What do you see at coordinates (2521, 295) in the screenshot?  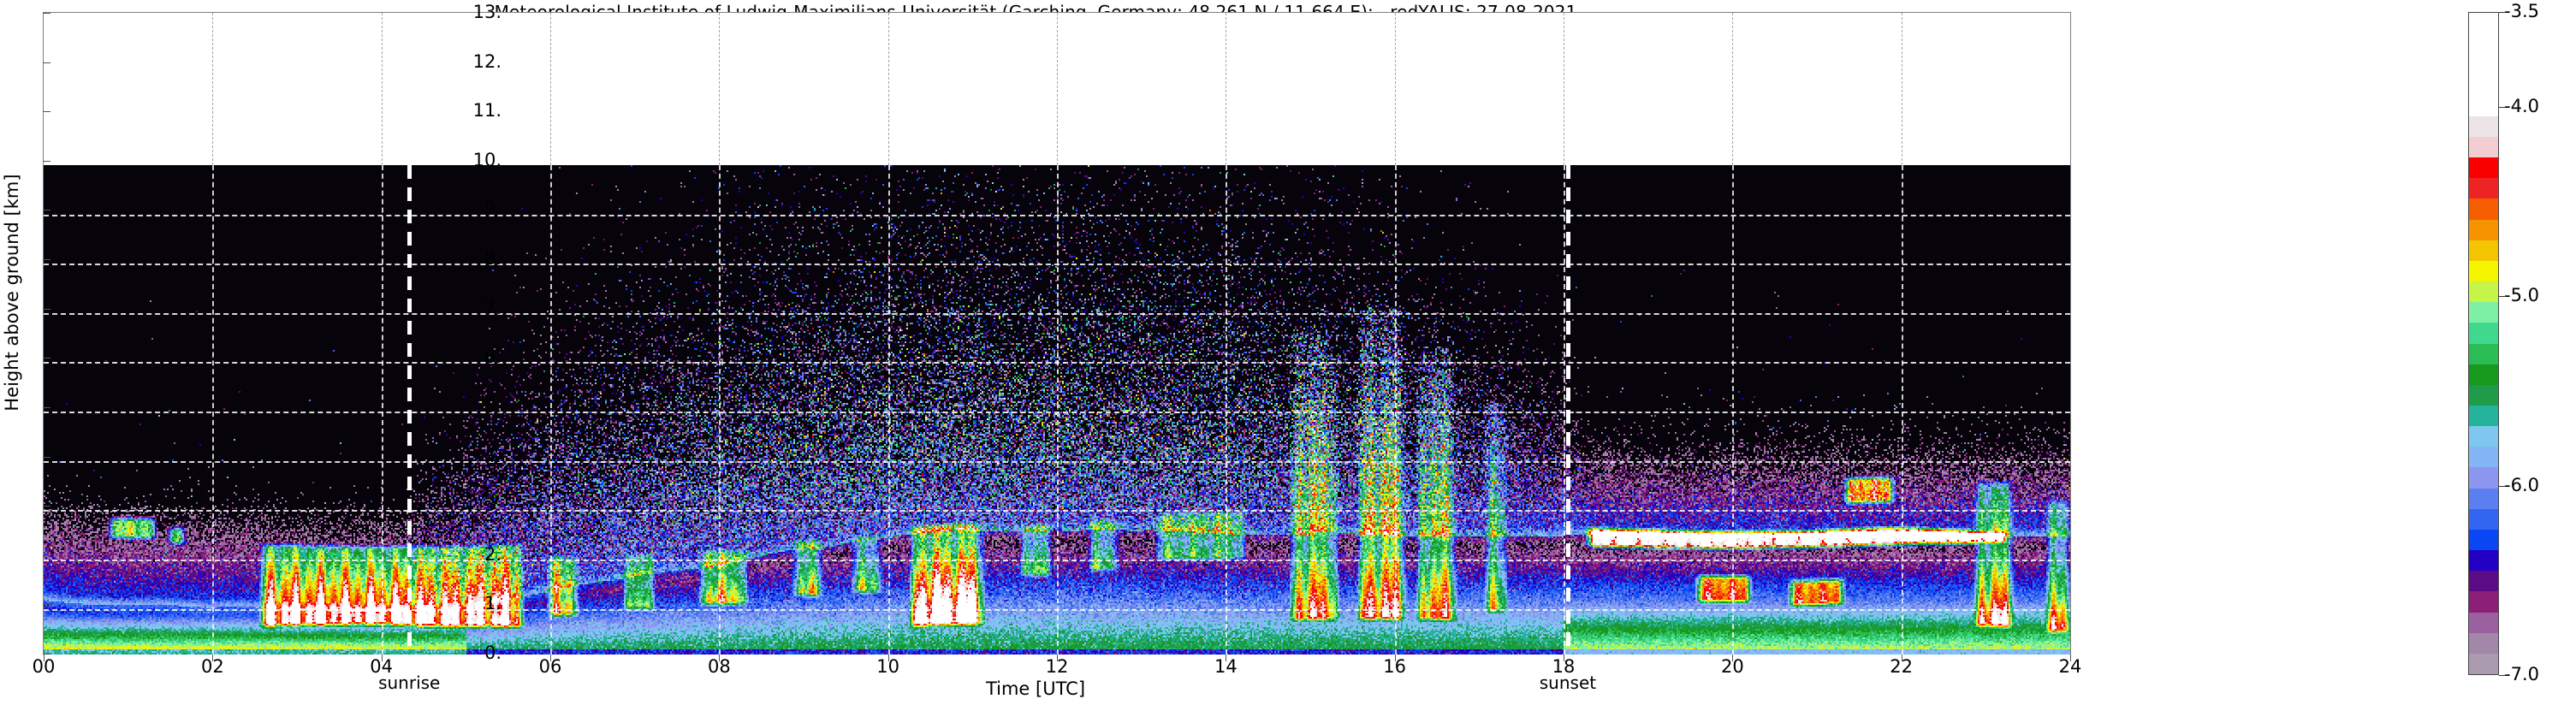 I see `colorbar-tick-label: -5.0` at bounding box center [2521, 295].